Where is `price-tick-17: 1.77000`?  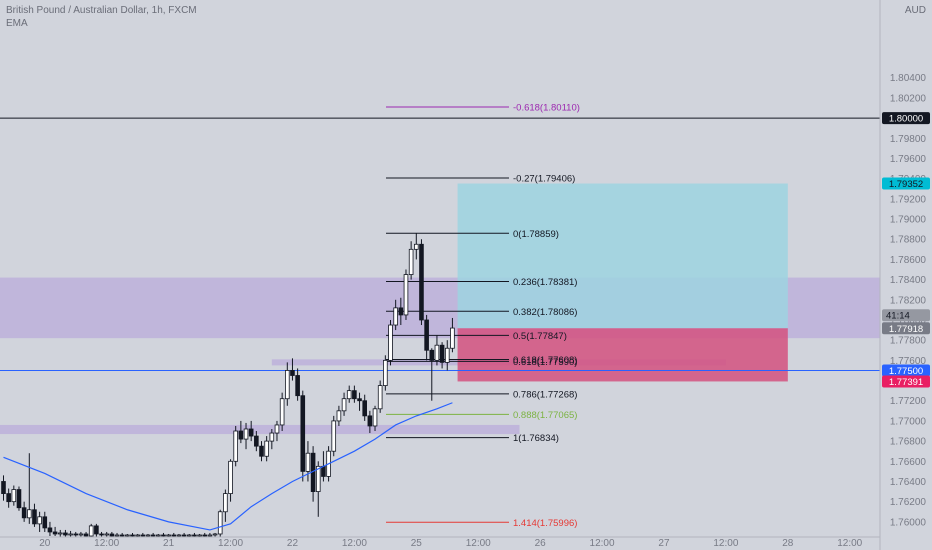
price-tick-17: 1.77000 is located at coordinates (908, 421).